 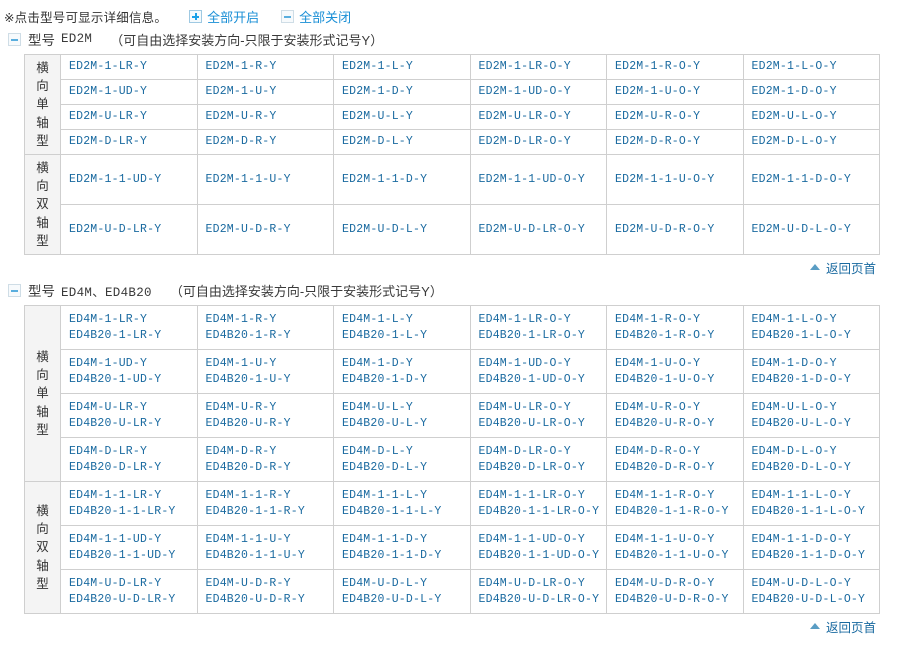 What do you see at coordinates (115, 496) in the screenshot?
I see `model-link: ED4M-1-1-LR-Y` at bounding box center [115, 496].